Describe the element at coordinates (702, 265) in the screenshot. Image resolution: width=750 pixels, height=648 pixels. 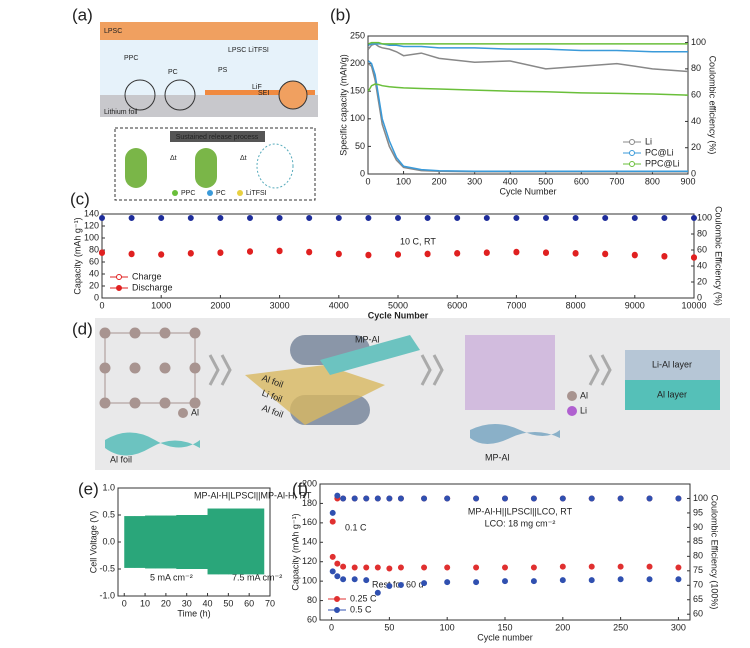
I see `y2-tick-label: 40` at that location.